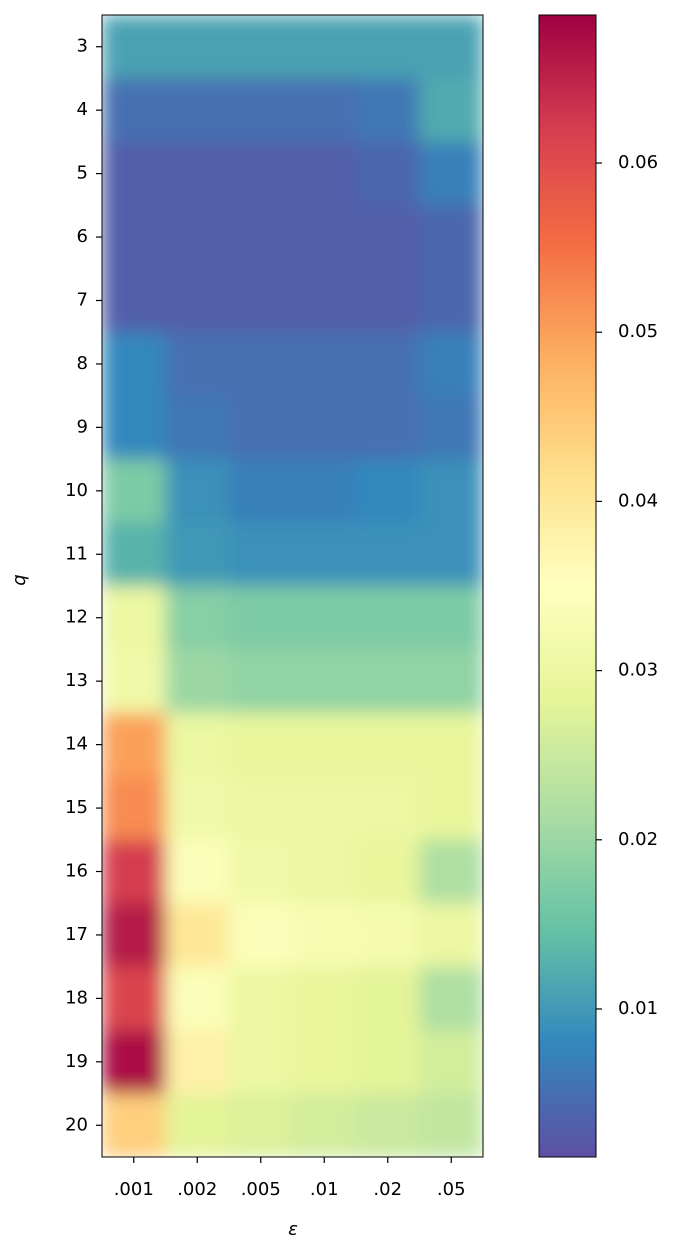 The image size is (681, 1253). Describe the element at coordinates (76, 871) in the screenshot. I see `y-tick-label: 16` at that location.